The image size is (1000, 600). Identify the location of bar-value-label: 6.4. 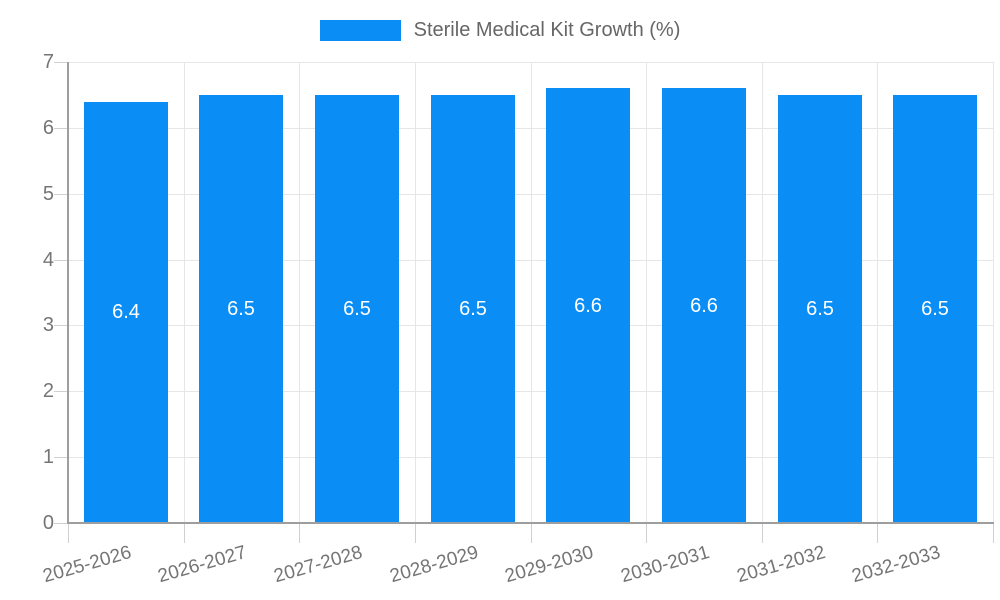
(126, 312).